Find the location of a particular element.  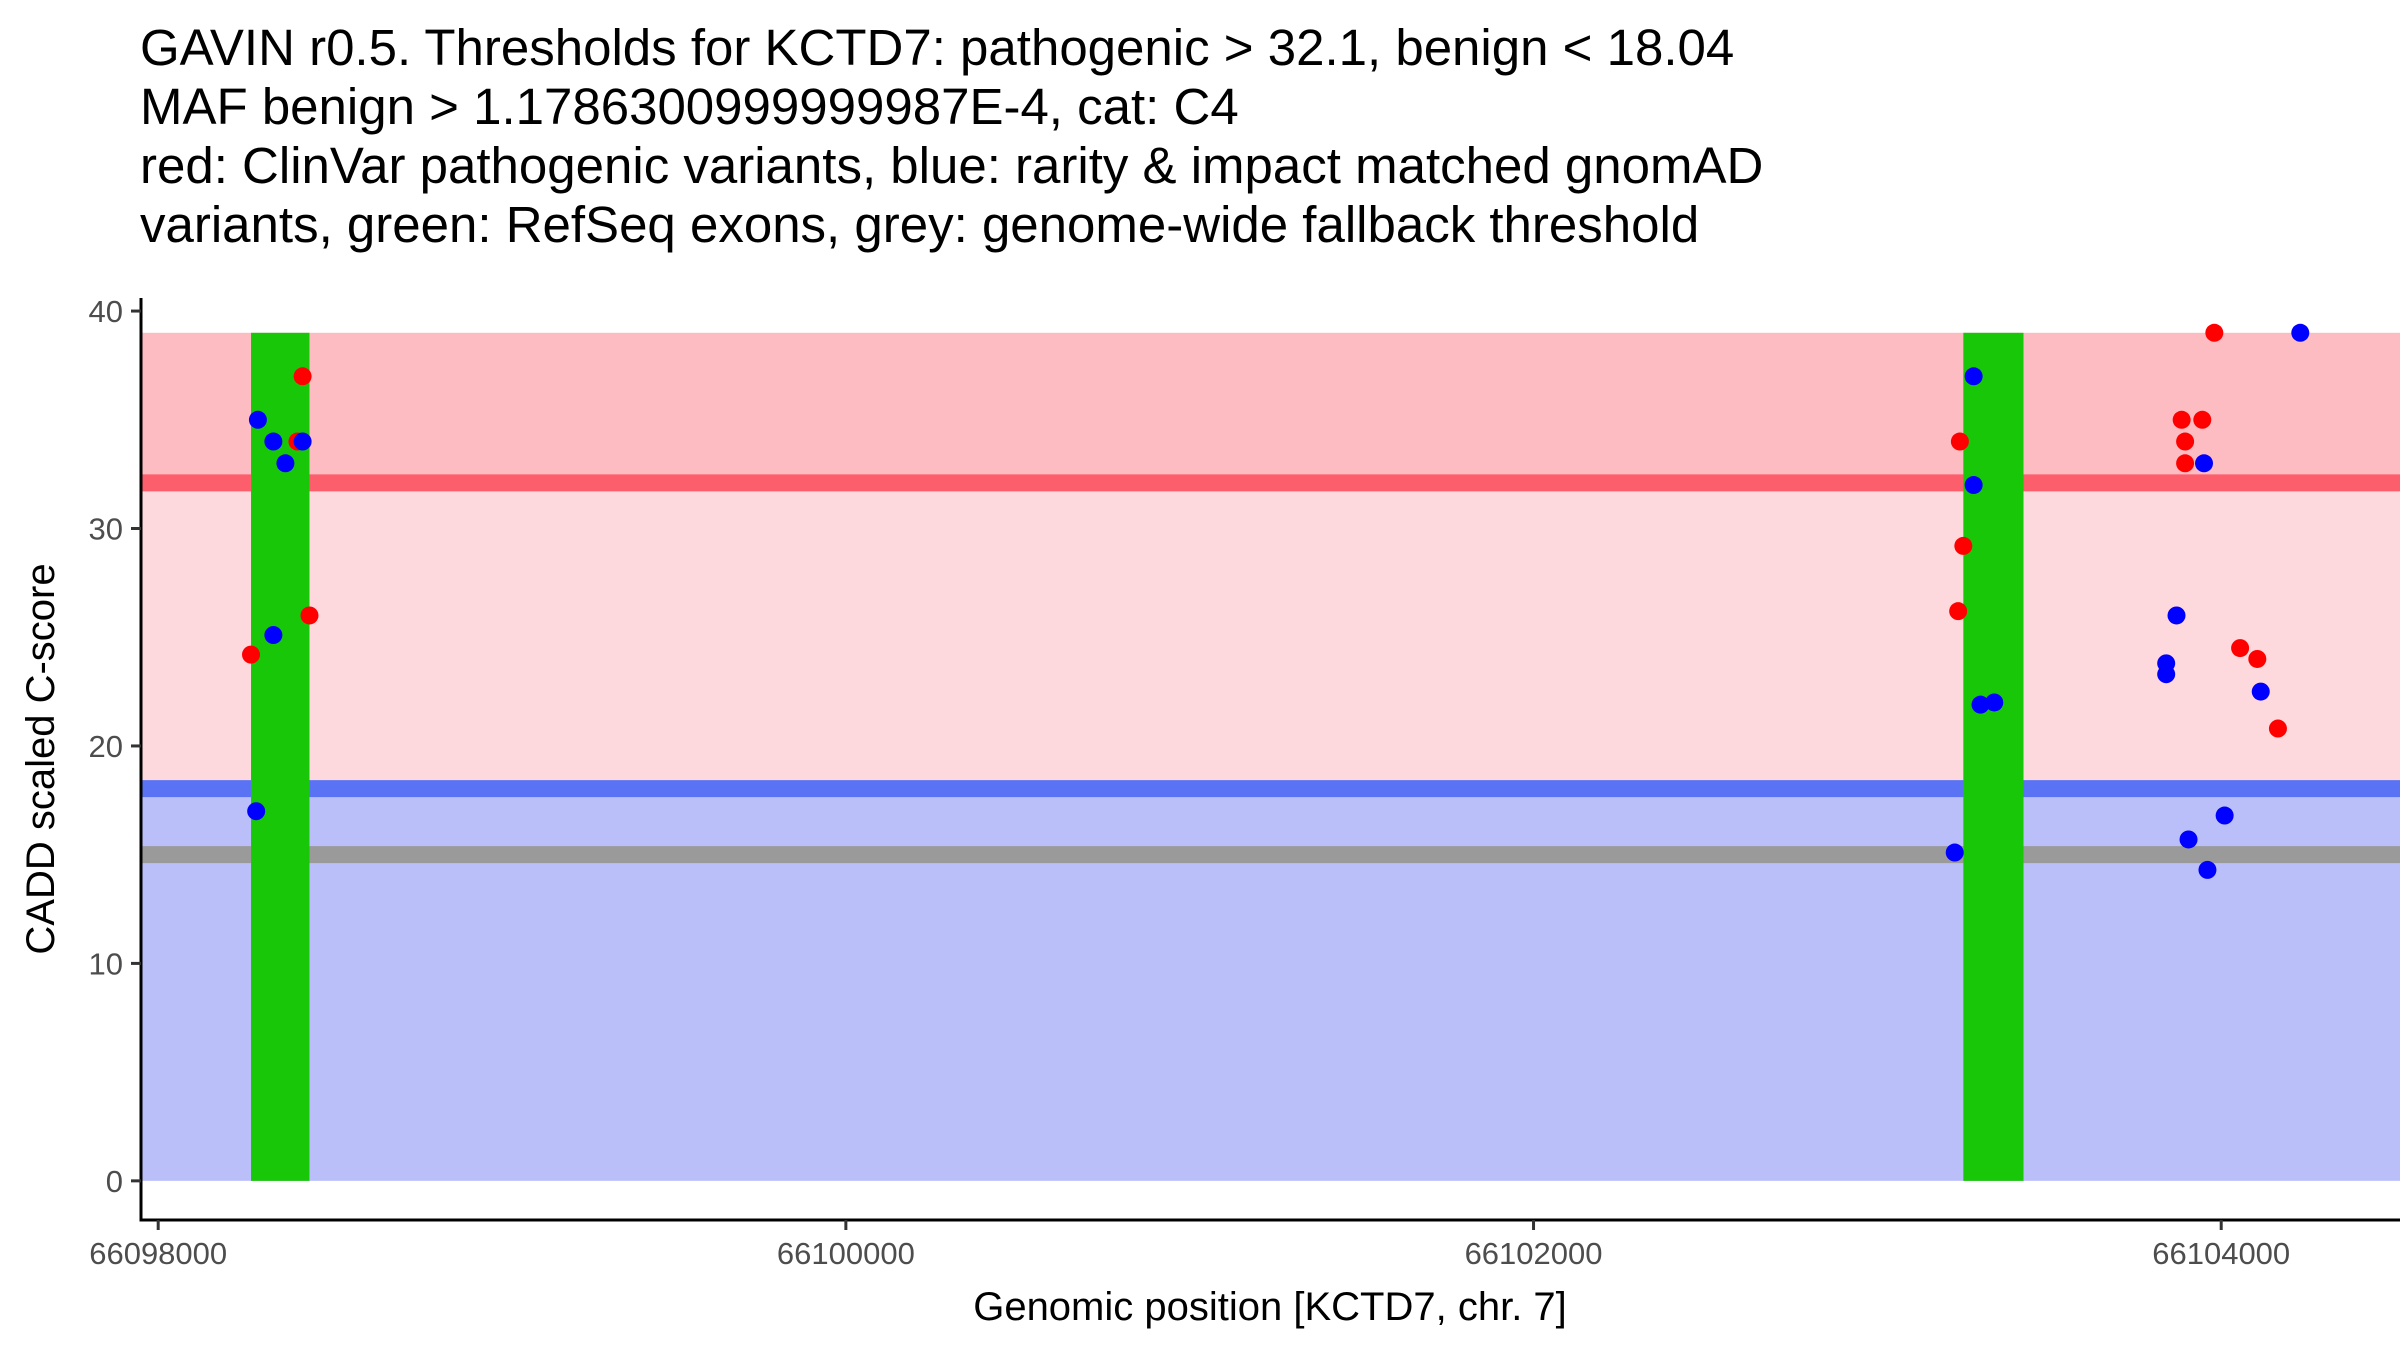

x-tick-label: 66104000 is located at coordinates (2221, 1253).